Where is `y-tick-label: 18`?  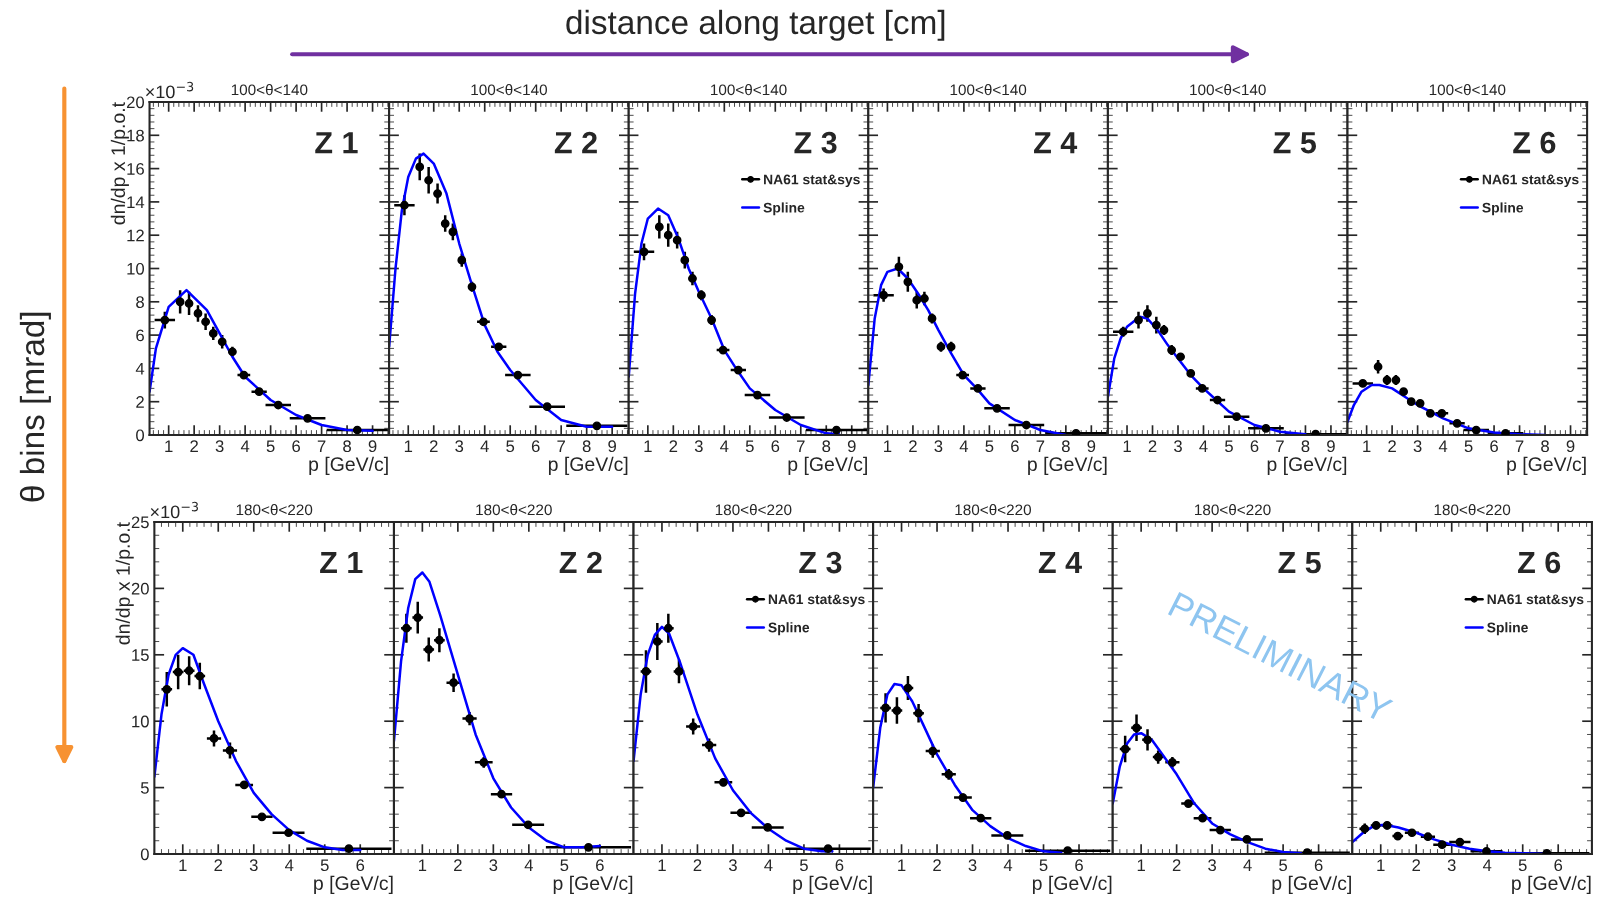 y-tick-label: 18 is located at coordinates (135, 135).